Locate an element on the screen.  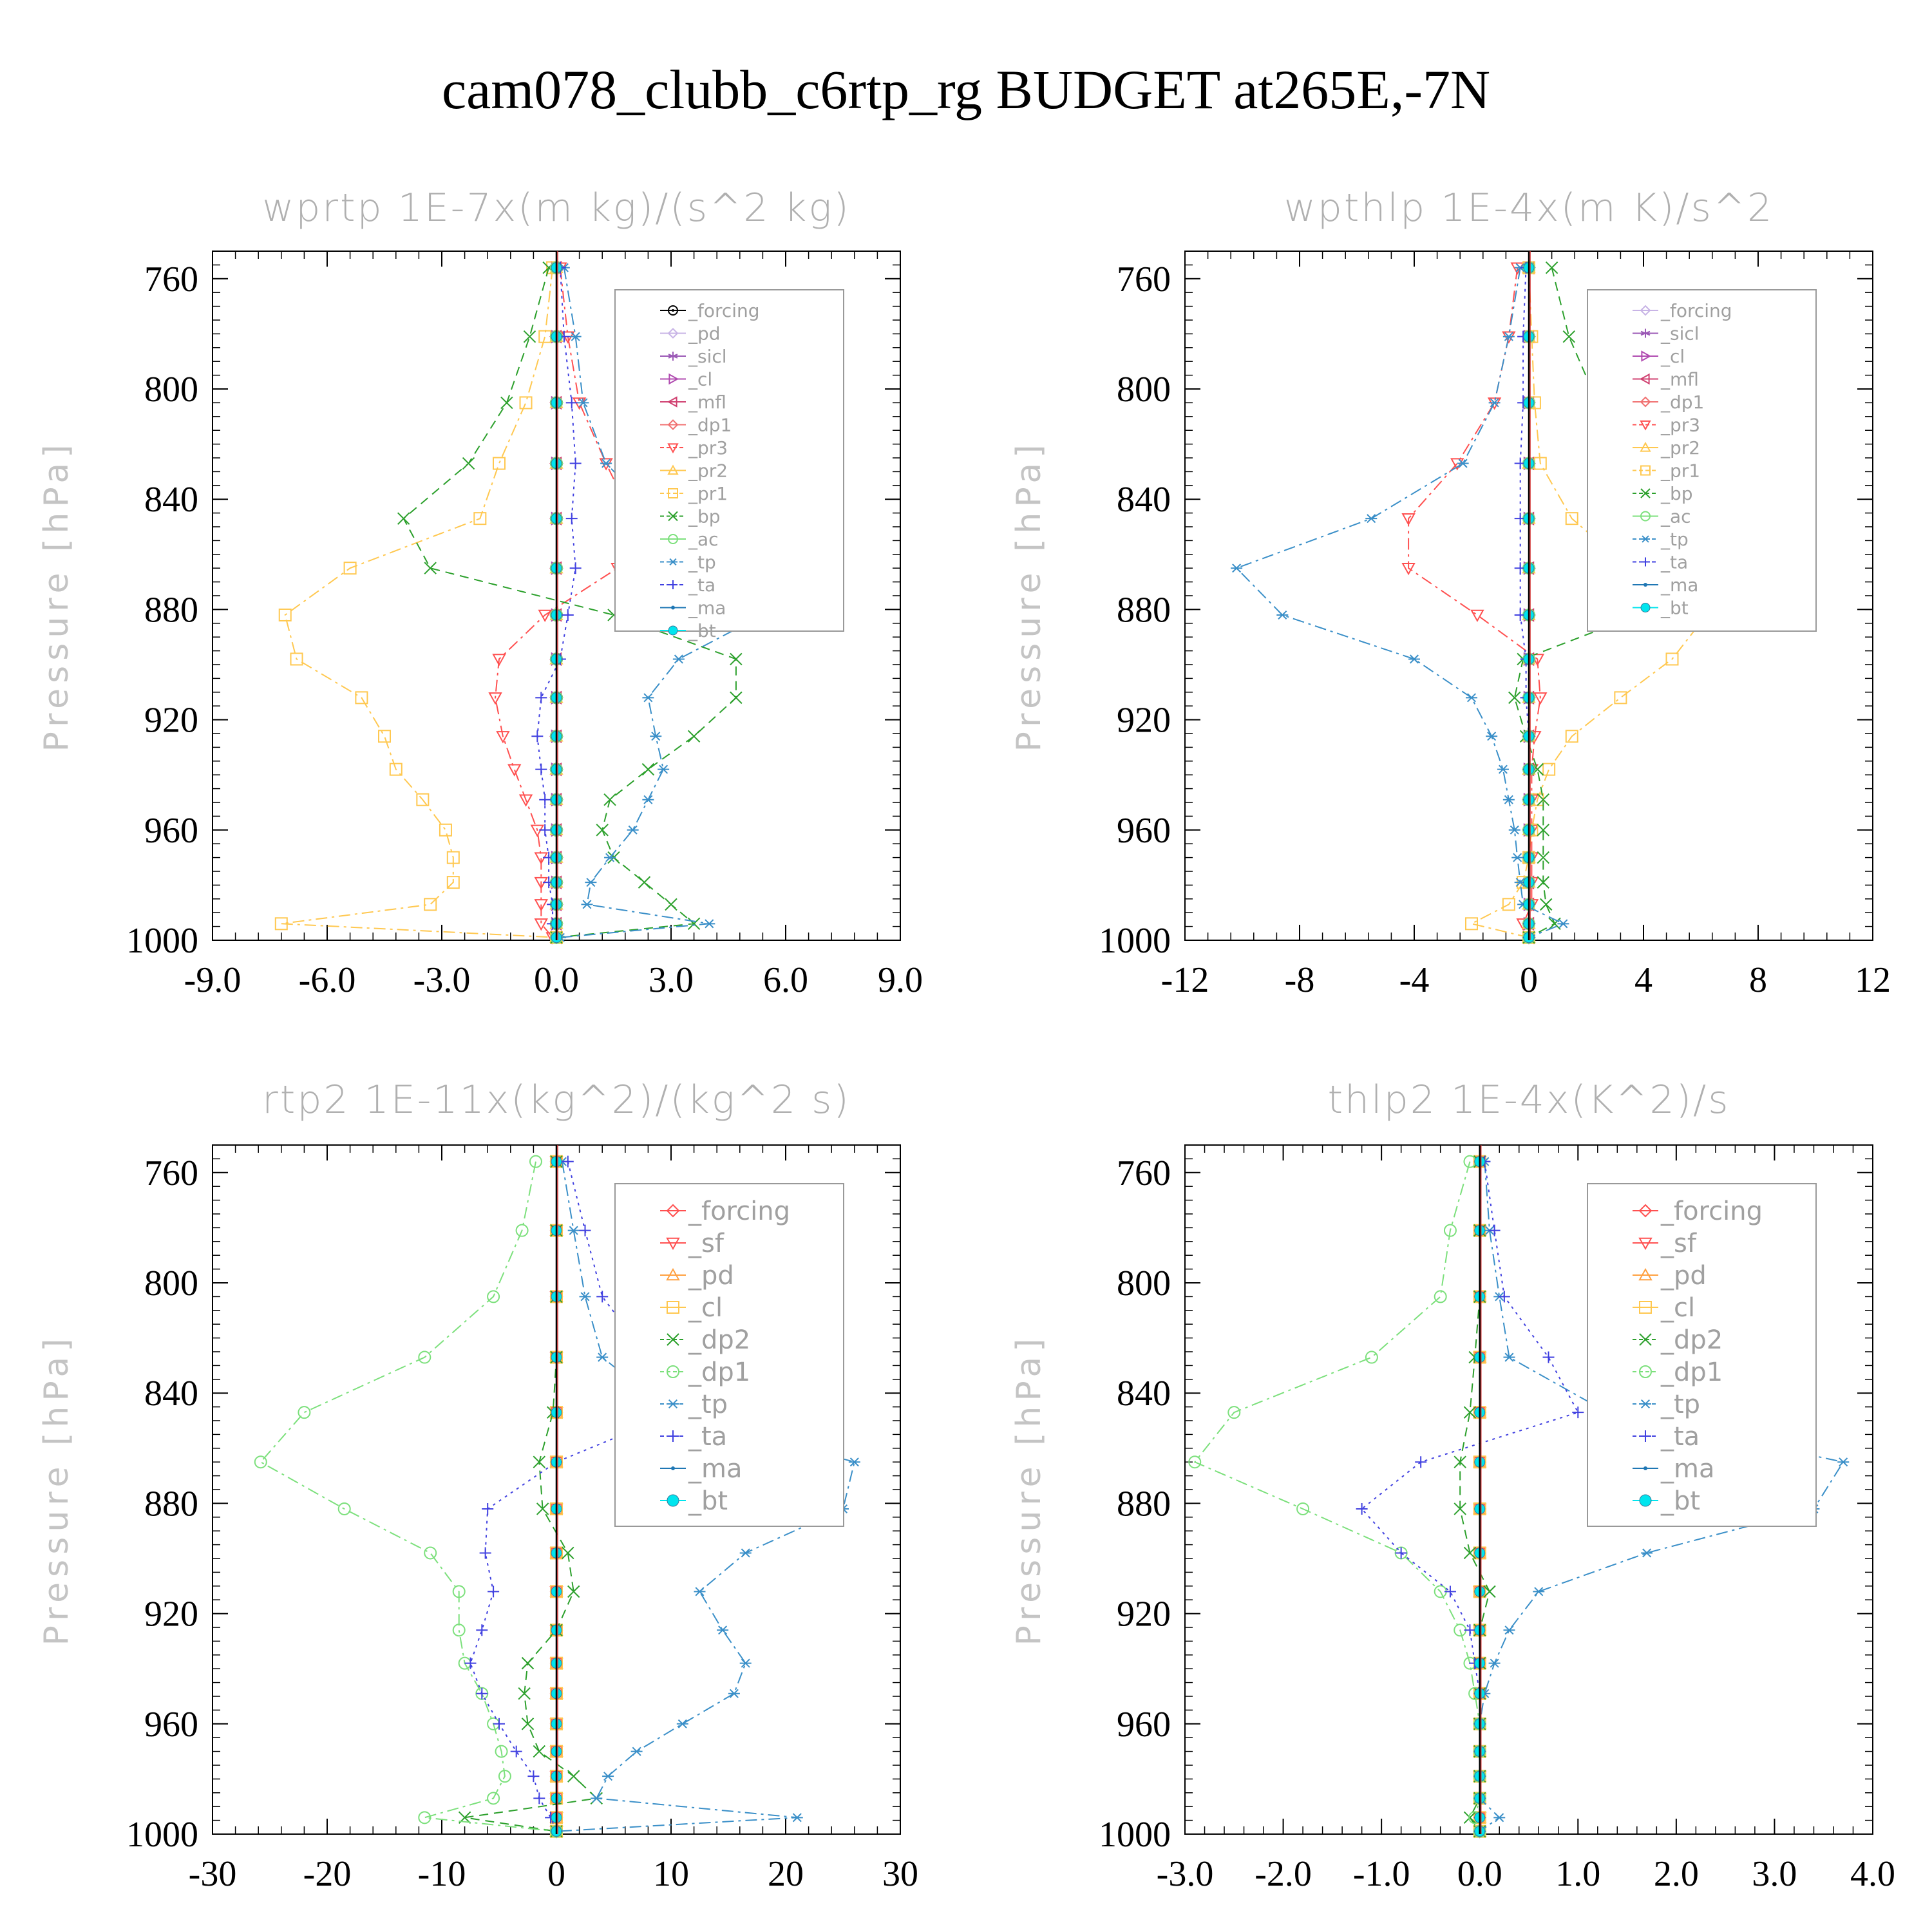
legend-label: _cl is located at coordinates (1677, 1308).